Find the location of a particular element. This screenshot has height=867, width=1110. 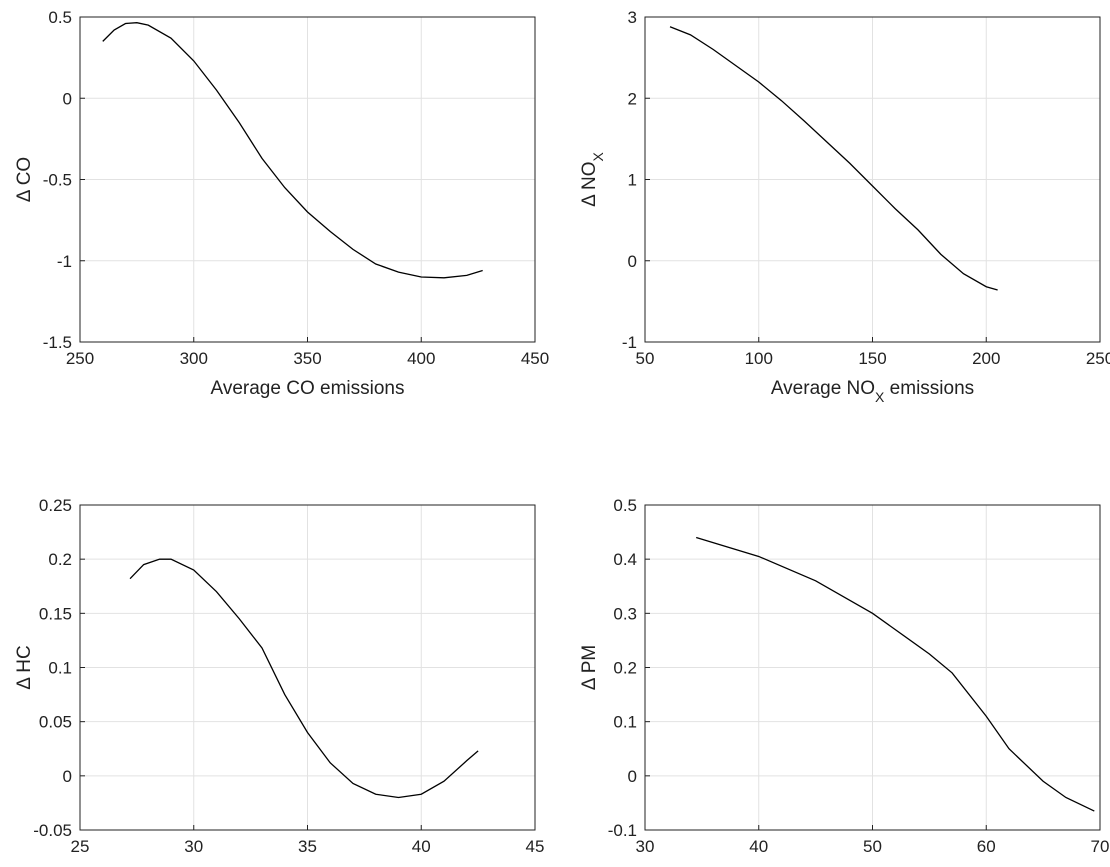

x-axis-label: Average CO emissions is located at coordinates (308, 388).